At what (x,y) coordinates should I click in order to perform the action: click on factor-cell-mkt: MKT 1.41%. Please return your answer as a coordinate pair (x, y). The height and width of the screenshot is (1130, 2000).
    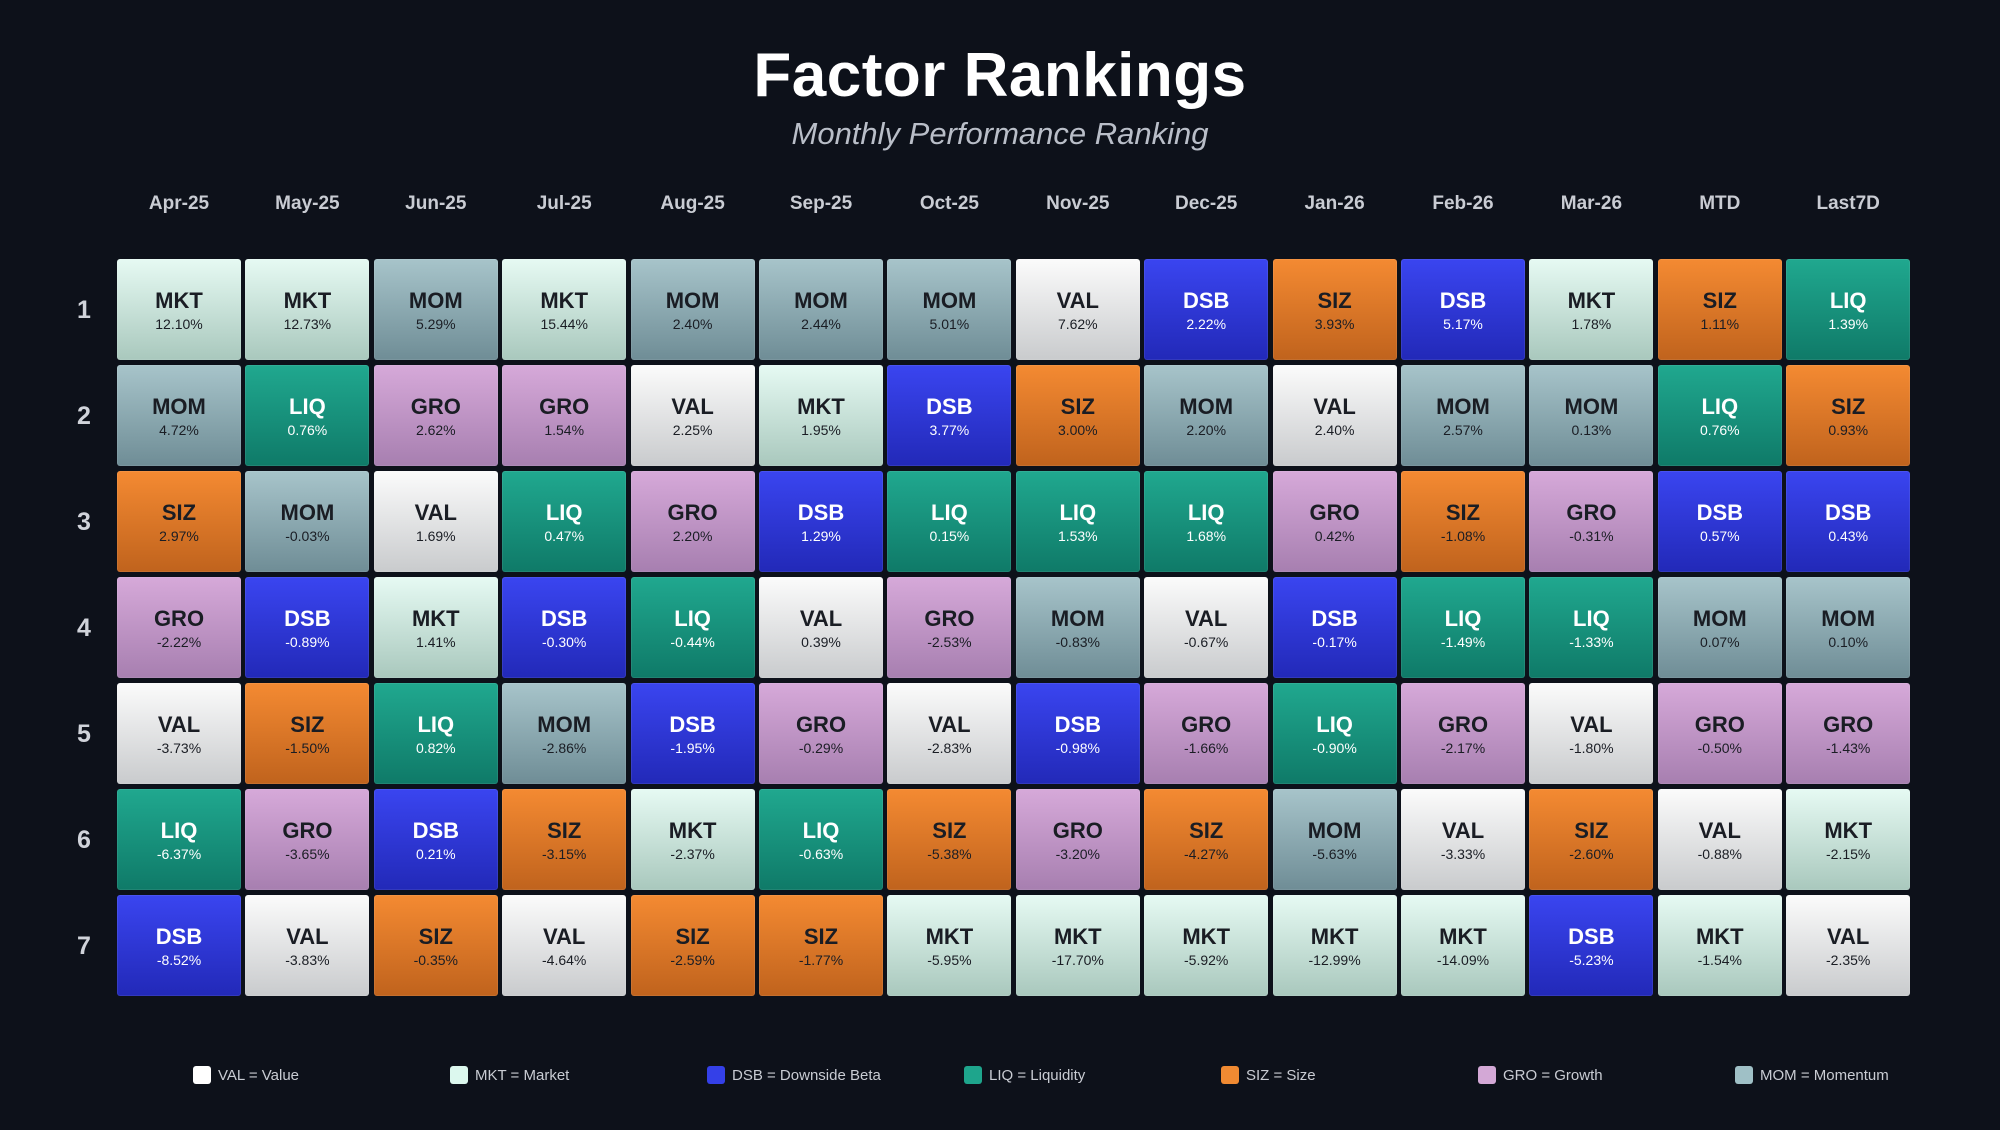
    Looking at the image, I should click on (435, 627).